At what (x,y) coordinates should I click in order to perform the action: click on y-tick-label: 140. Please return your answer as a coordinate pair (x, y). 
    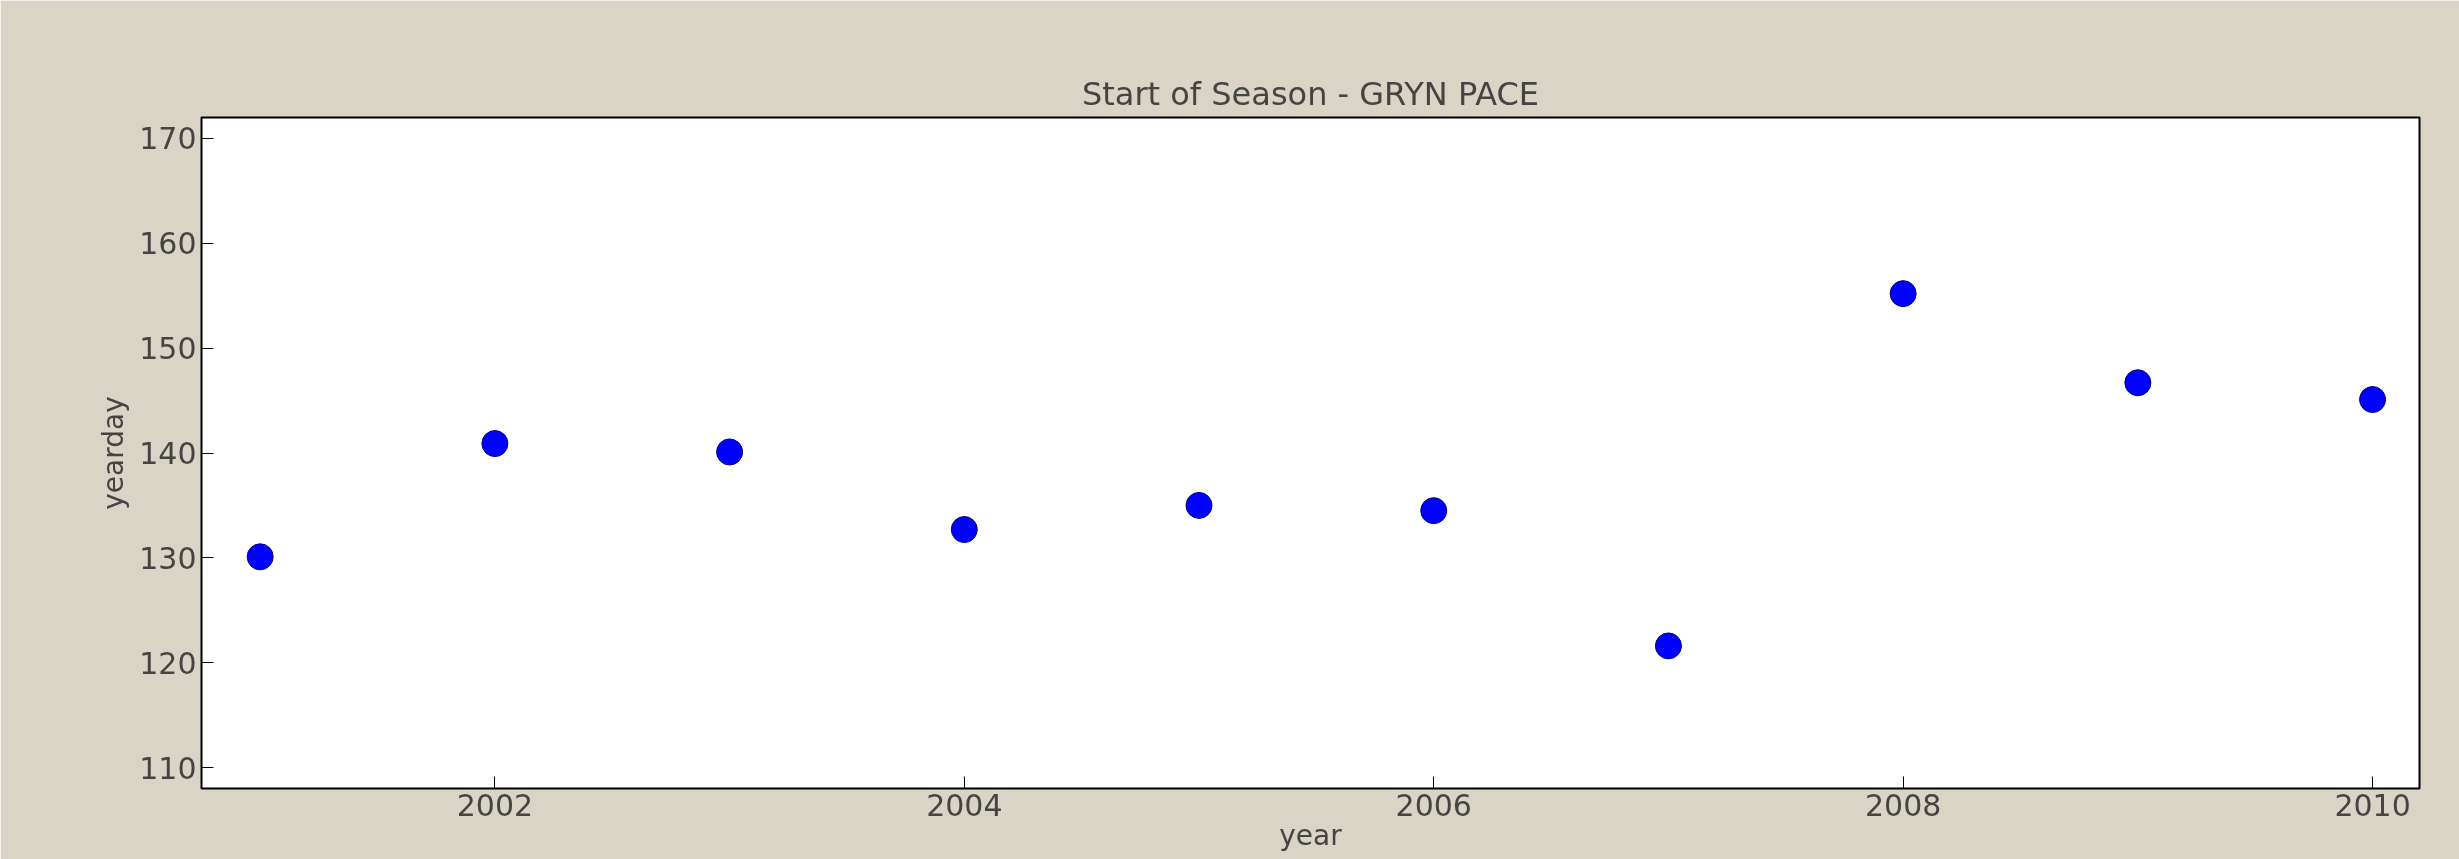
    Looking at the image, I should click on (168, 453).